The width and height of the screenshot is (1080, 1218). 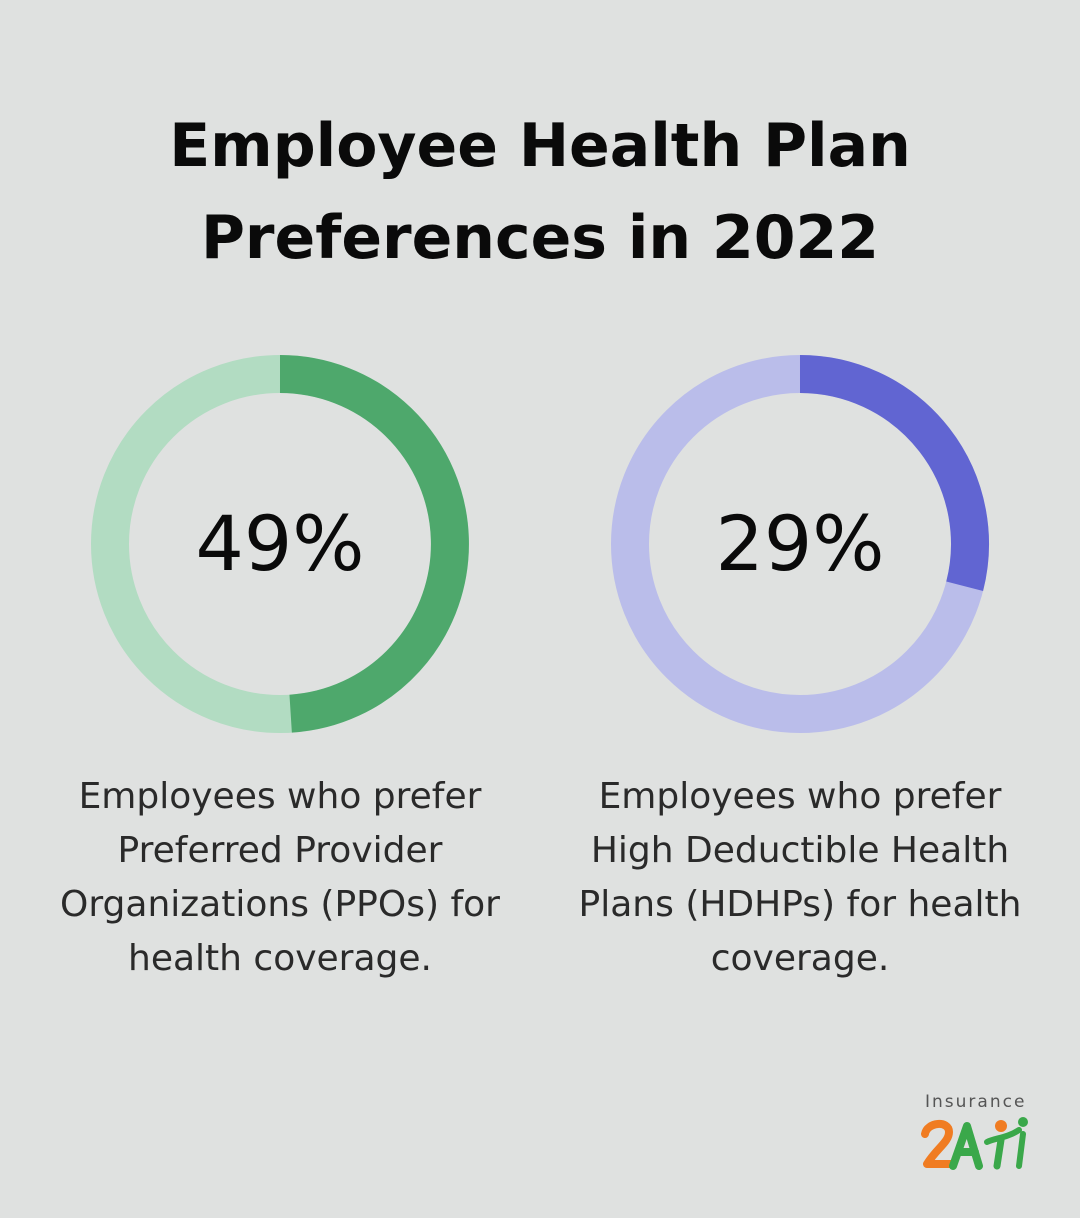 I want to click on caption-hdhp-line-3: Plans (HDHPs) for health, so click(x=800, y=904).